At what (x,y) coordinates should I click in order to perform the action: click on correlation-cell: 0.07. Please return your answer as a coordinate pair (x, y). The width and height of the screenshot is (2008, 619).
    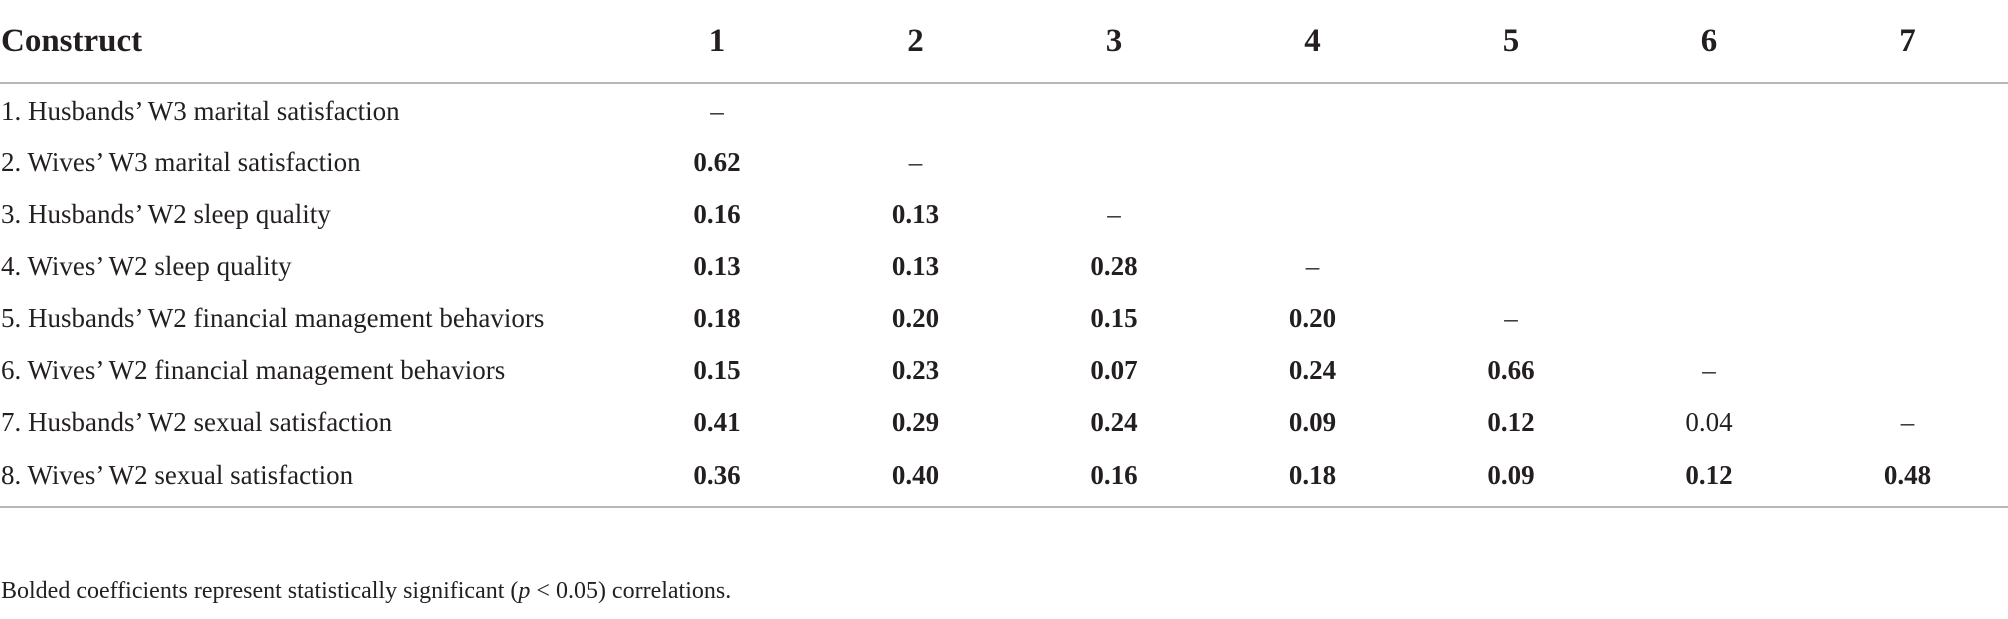
    Looking at the image, I should click on (1114, 369).